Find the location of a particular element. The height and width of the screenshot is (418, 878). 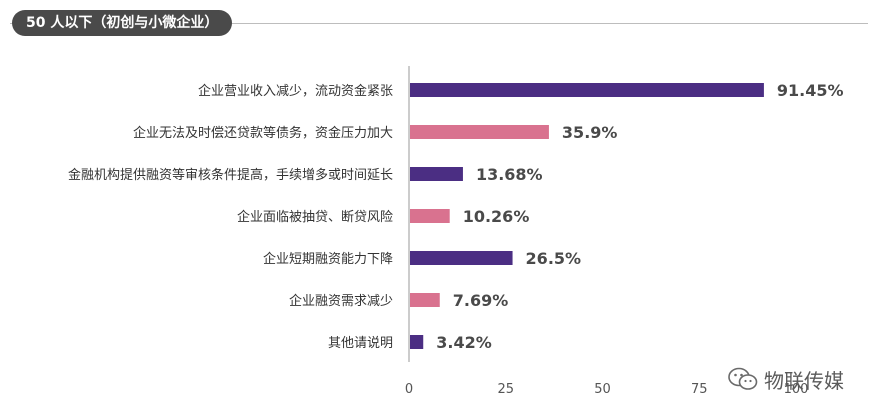

chart-title: 50 人以下（初创与小微企业） is located at coordinates (122, 23).